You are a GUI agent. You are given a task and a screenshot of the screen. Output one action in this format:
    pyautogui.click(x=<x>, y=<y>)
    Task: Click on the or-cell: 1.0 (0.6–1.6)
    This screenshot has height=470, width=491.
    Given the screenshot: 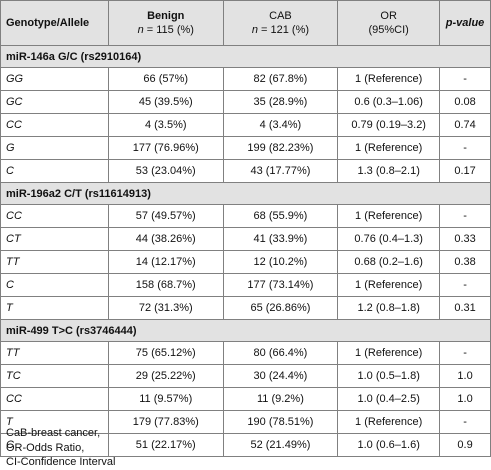 What is the action you would take?
    pyautogui.click(x=389, y=445)
    